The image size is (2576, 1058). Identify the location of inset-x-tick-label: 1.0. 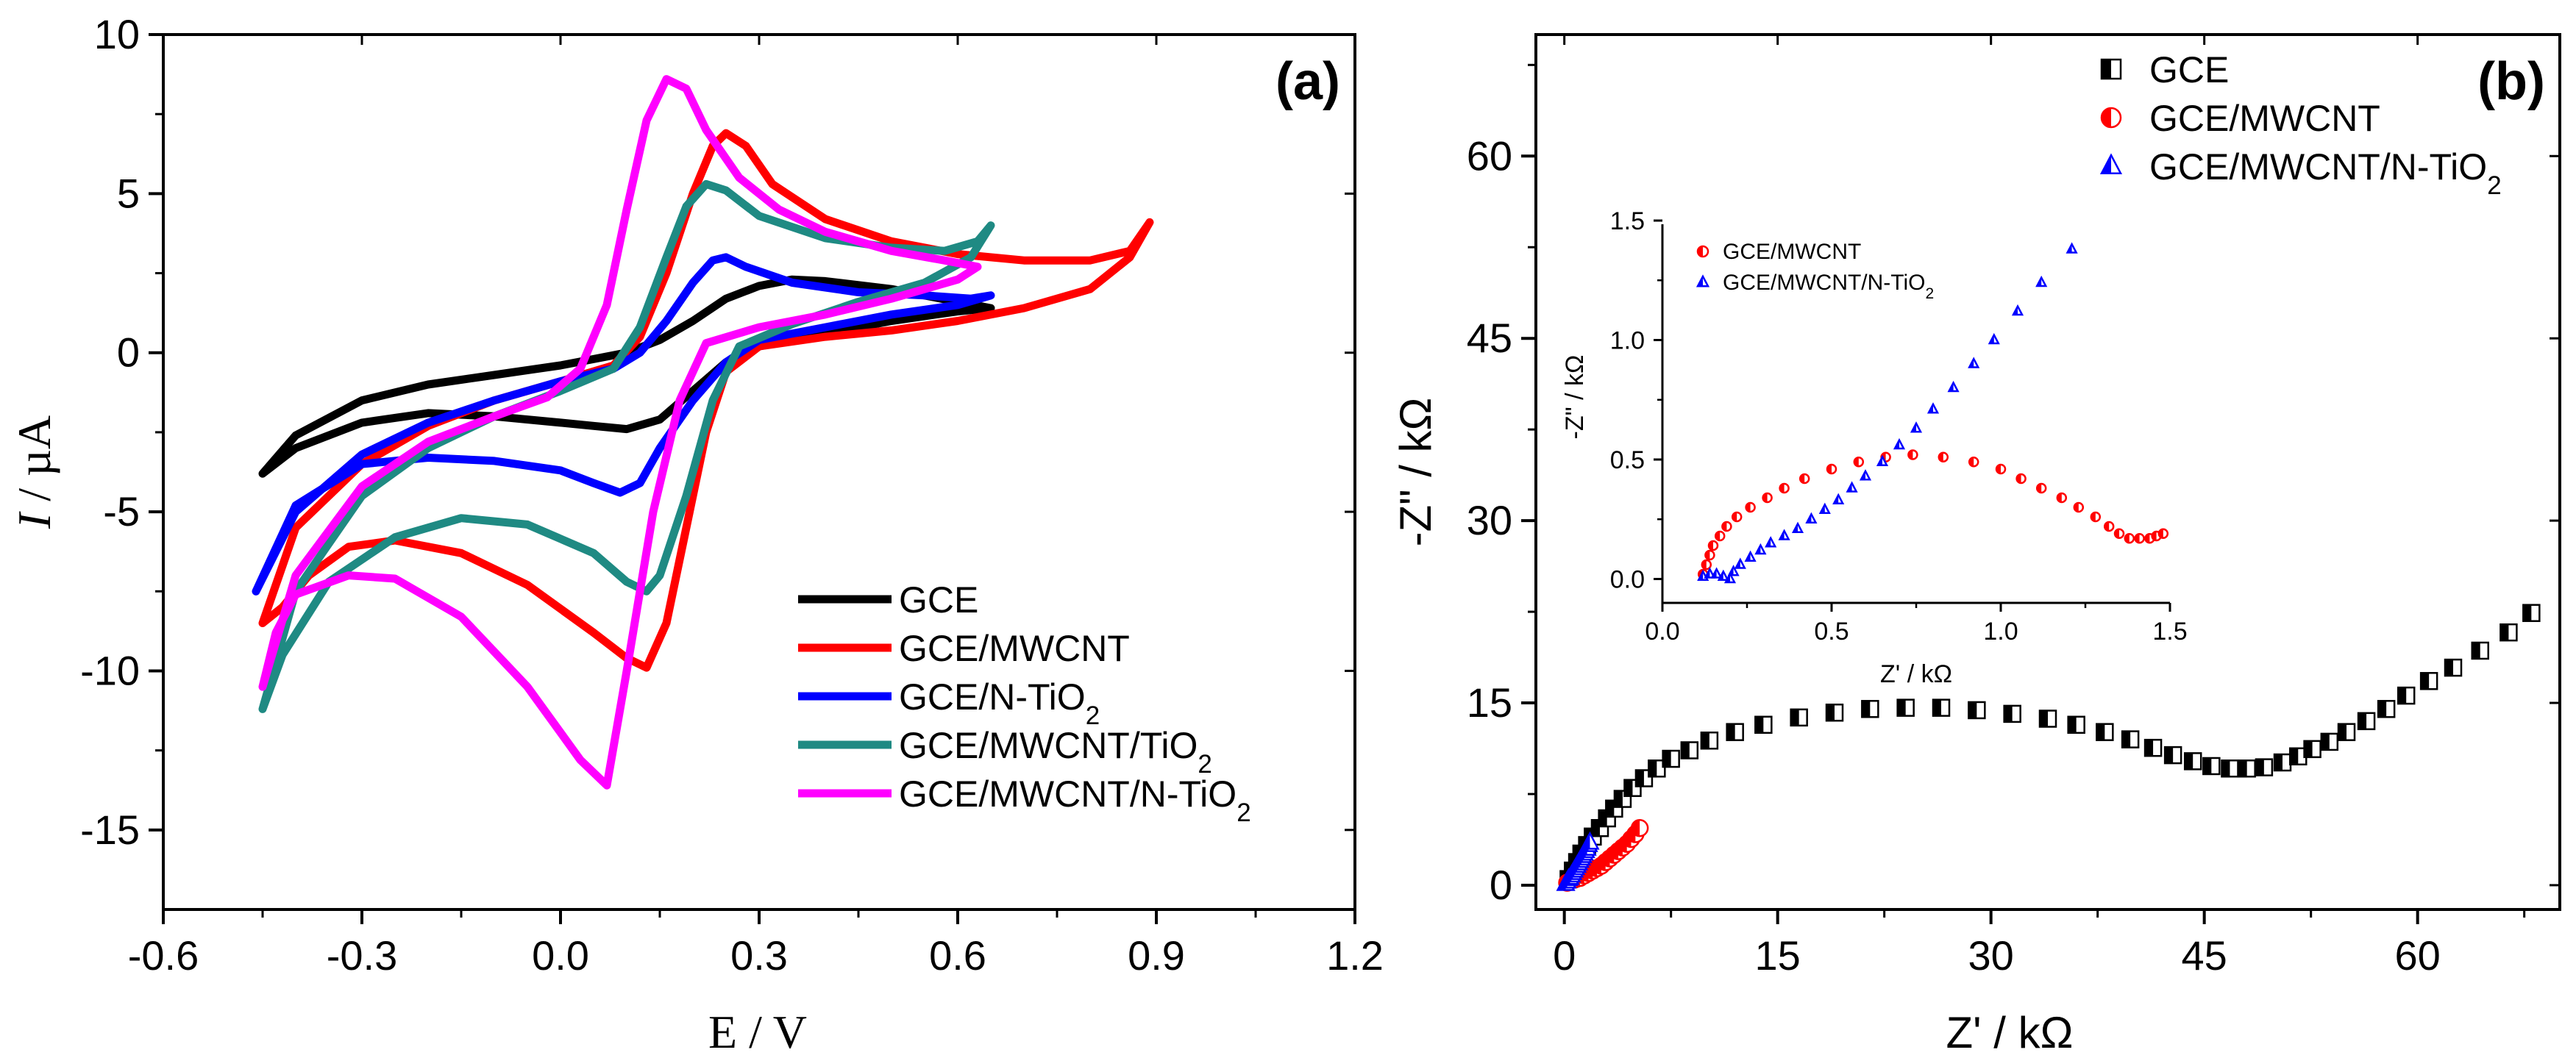
(2000, 632).